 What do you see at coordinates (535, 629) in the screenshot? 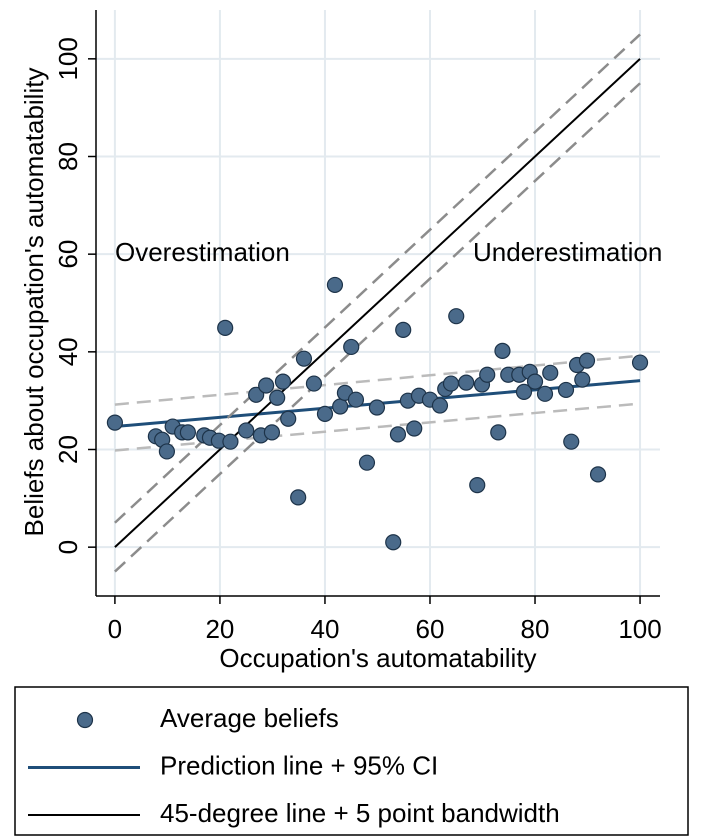
I see `x-tick-label: 80` at bounding box center [535, 629].